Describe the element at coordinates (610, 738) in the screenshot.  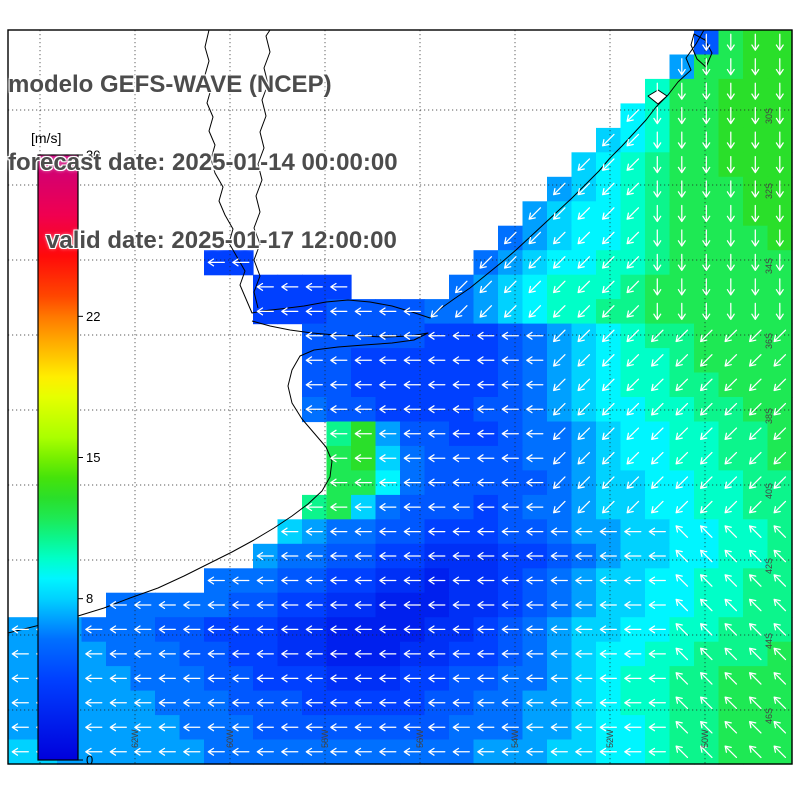
I see `svg-text: 52W` at that location.